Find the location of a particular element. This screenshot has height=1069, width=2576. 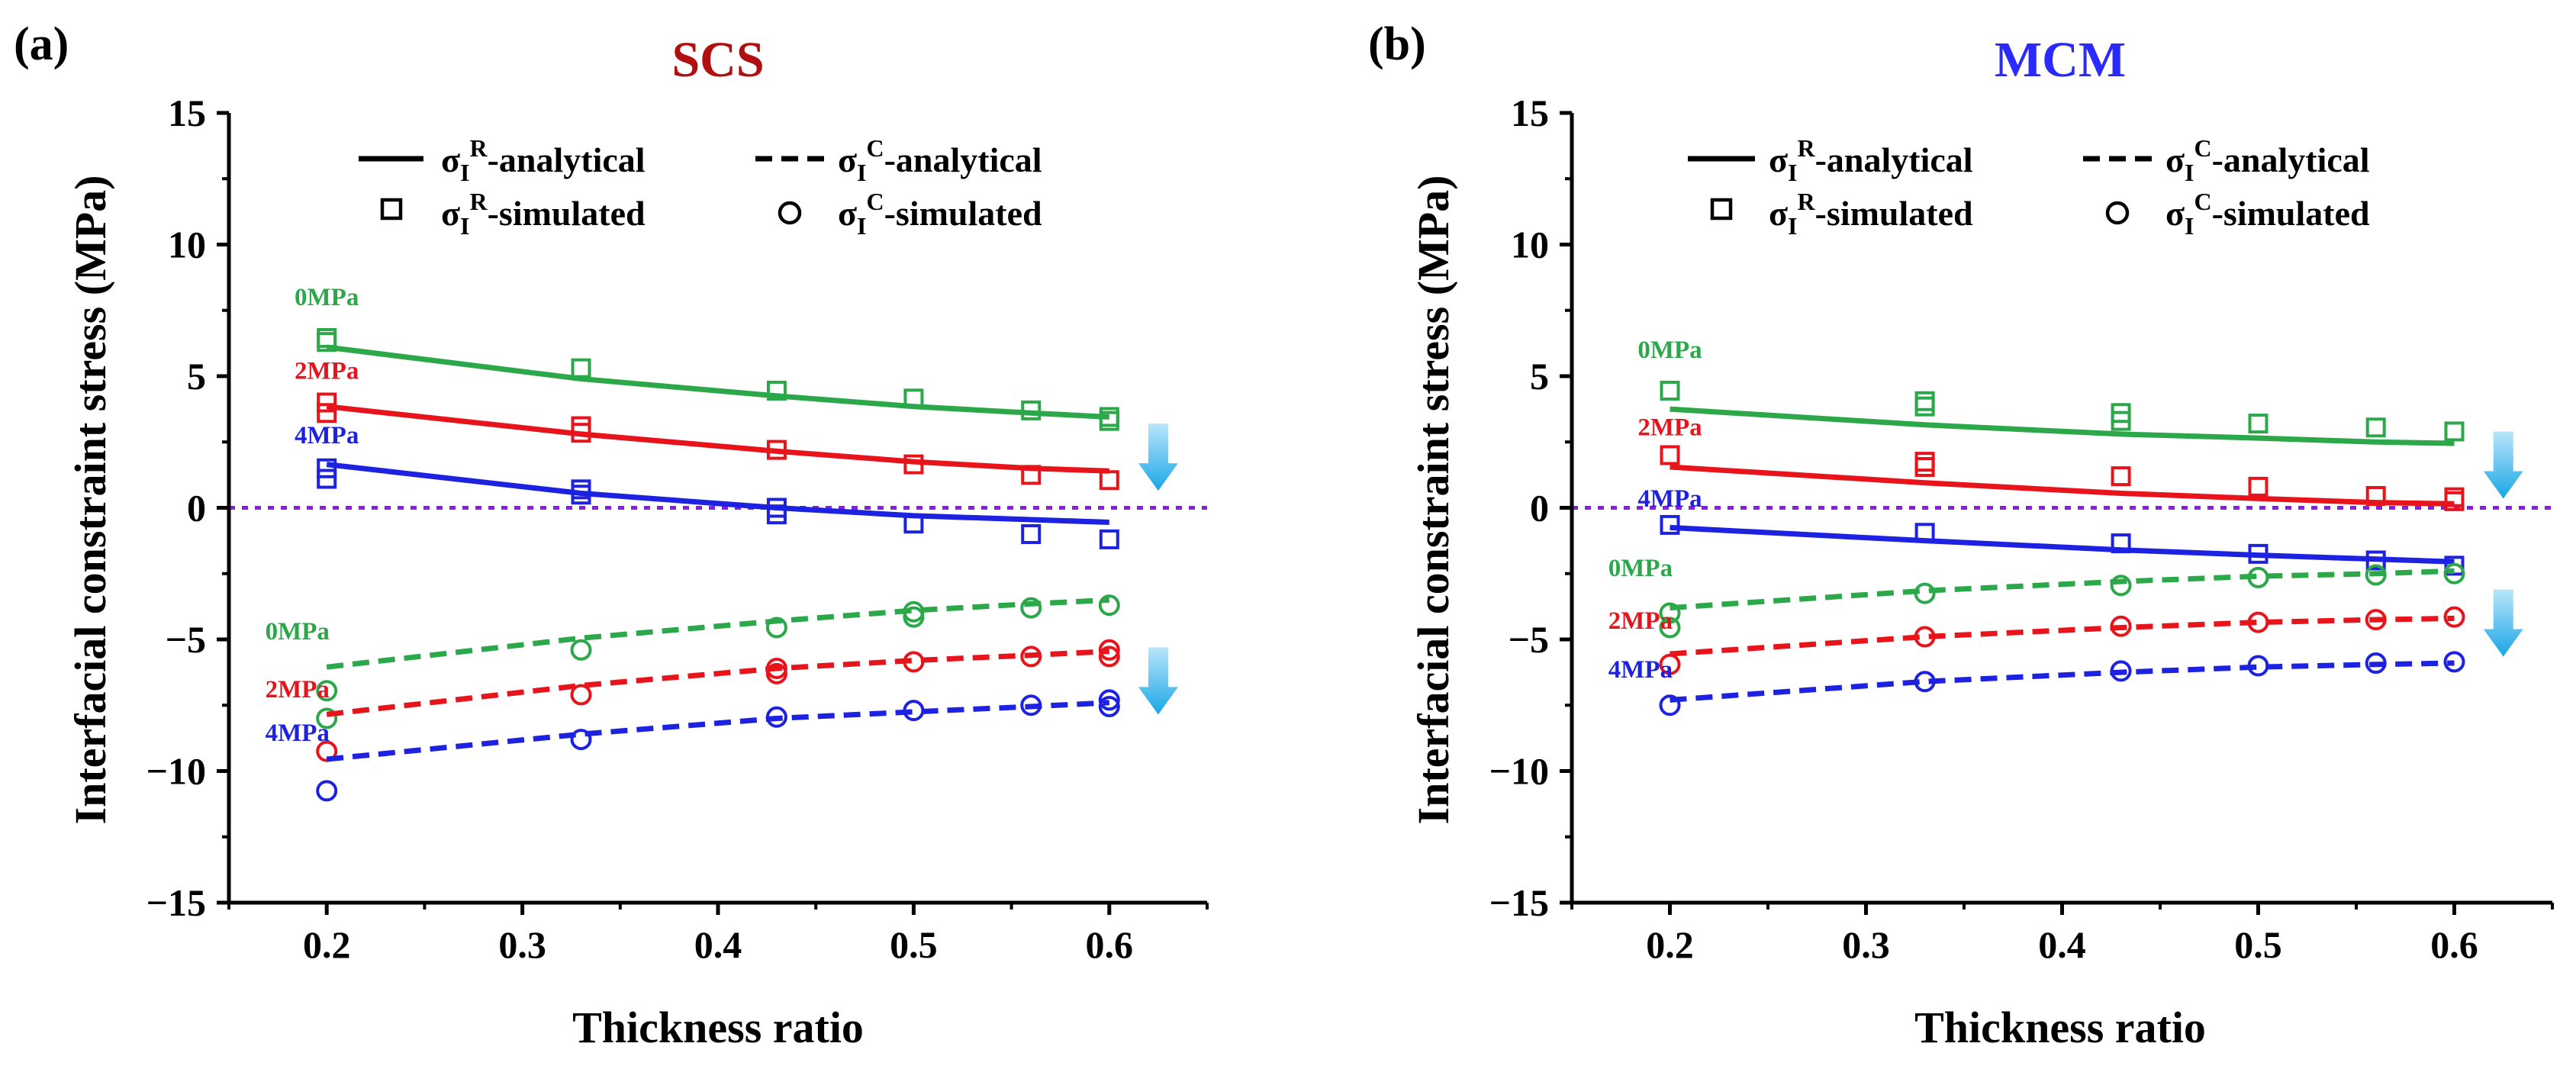

series-line-2MPa-dashed is located at coordinates (717, 683).